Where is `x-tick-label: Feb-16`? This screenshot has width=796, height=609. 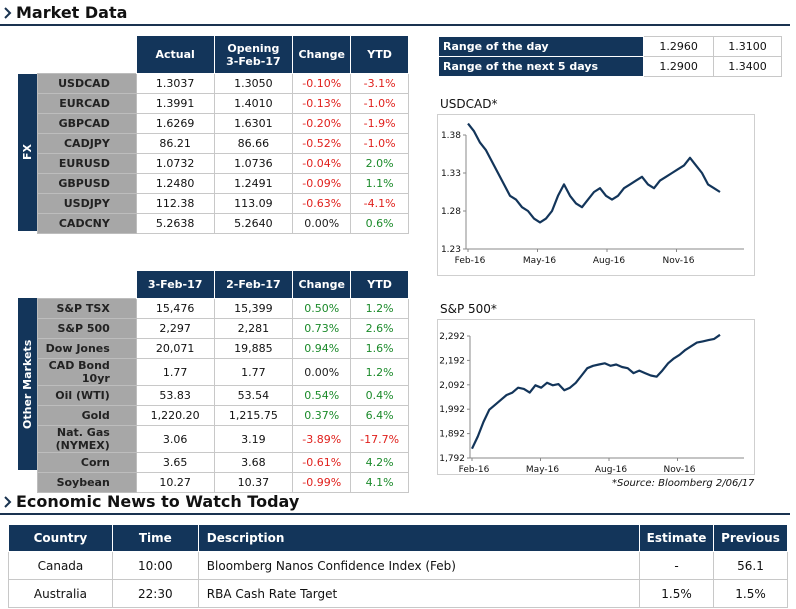
x-tick-label: Feb-16 is located at coordinates (470, 261).